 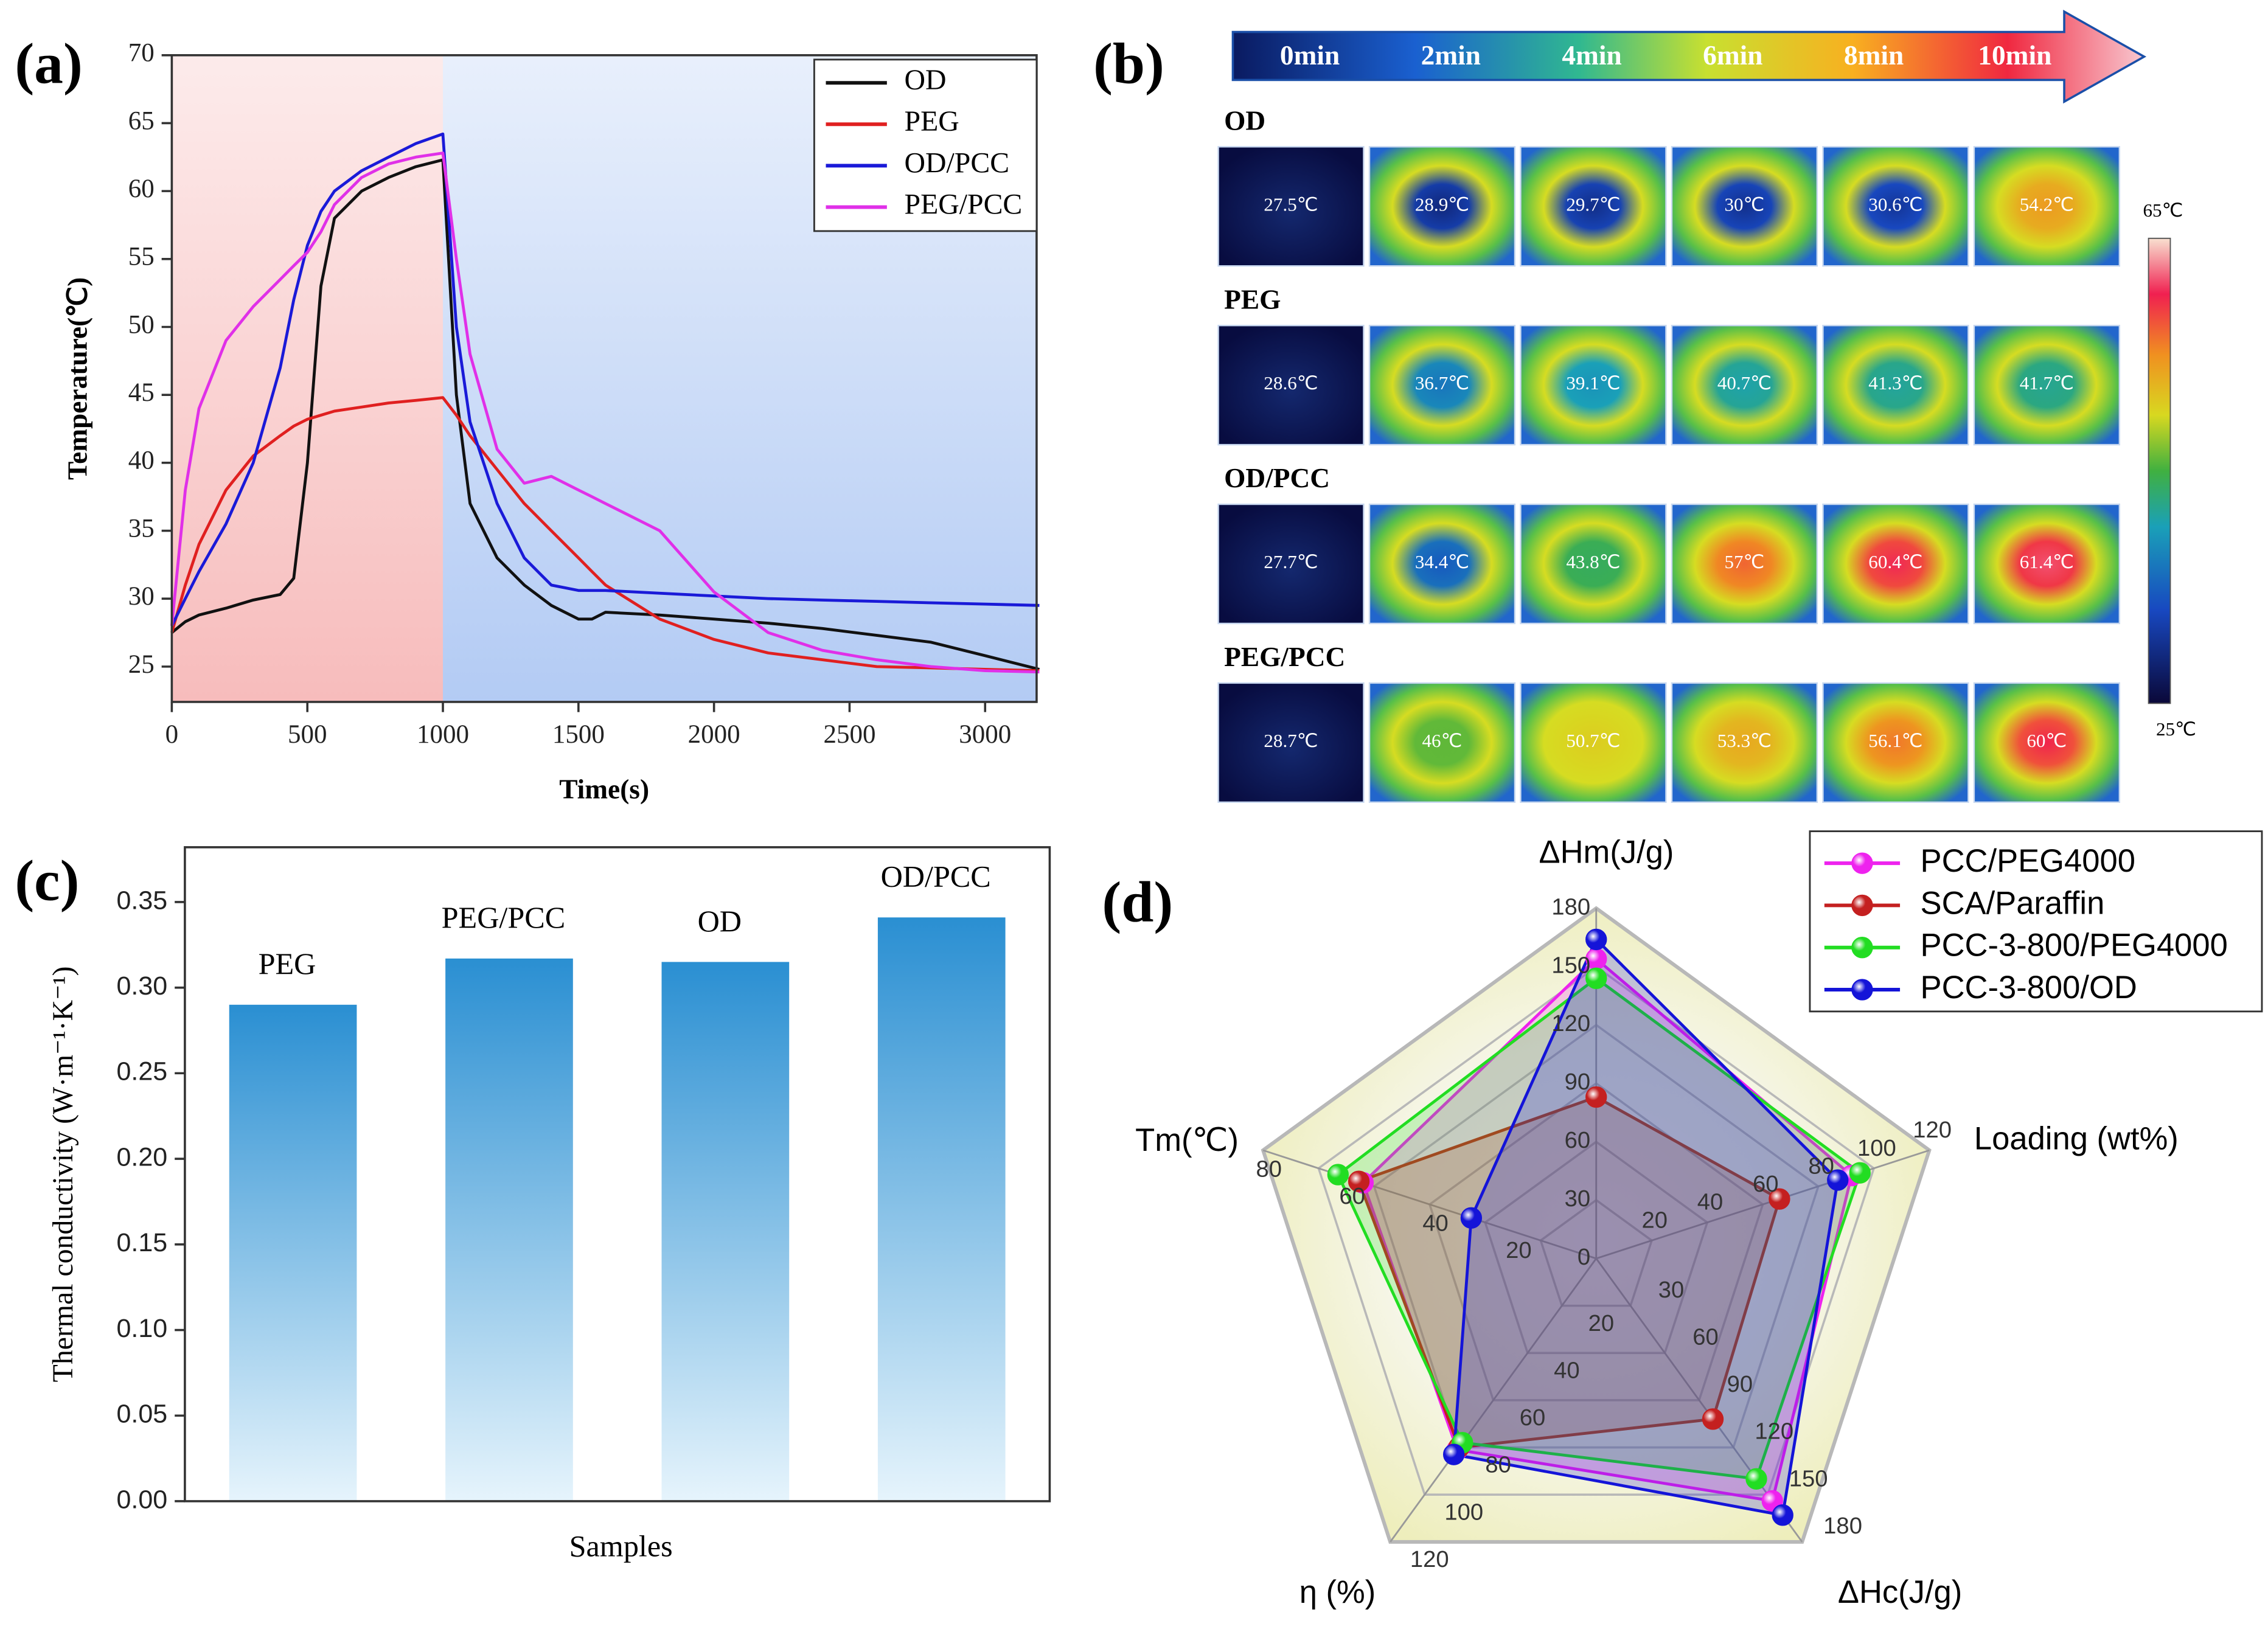 I want to click on y-tick-label: 0.15, so click(x=142, y=1242).